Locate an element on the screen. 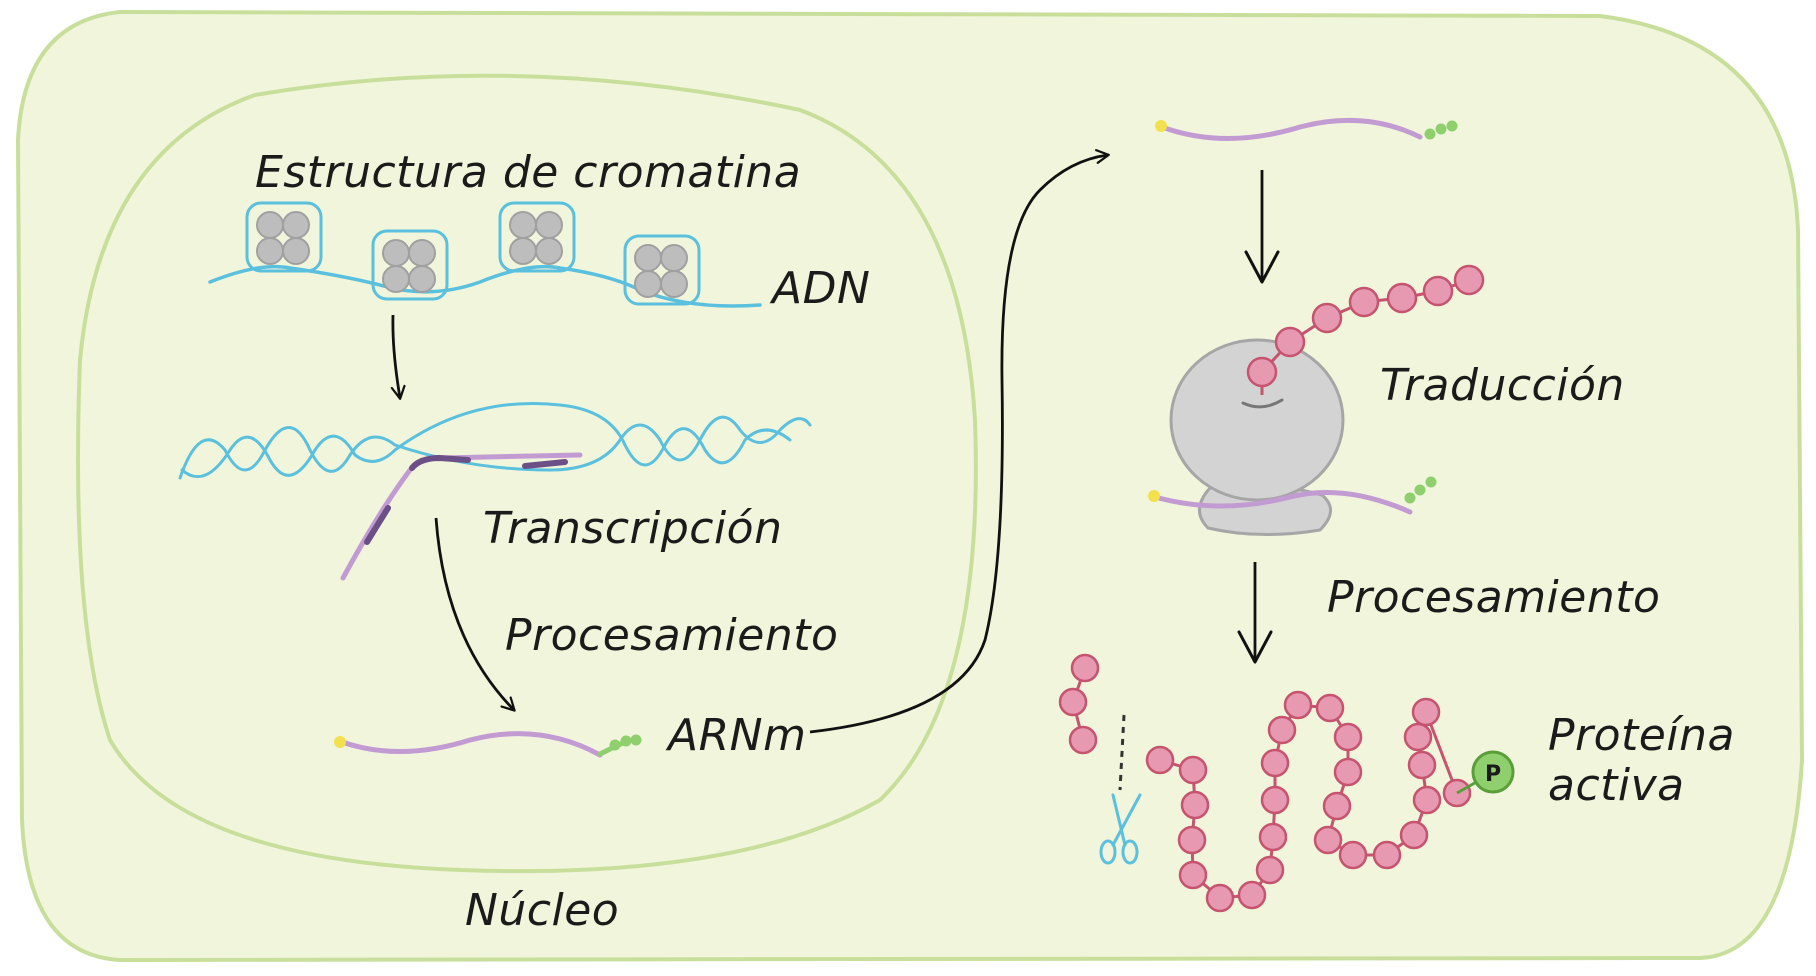  phosphate-icon: P is located at coordinates (1485, 772).